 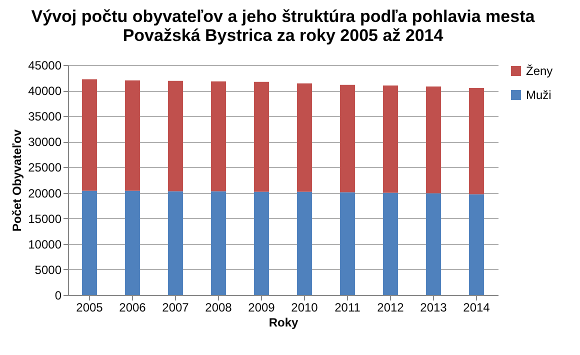 I want to click on y-tick-label: 25000, so click(x=45, y=167).